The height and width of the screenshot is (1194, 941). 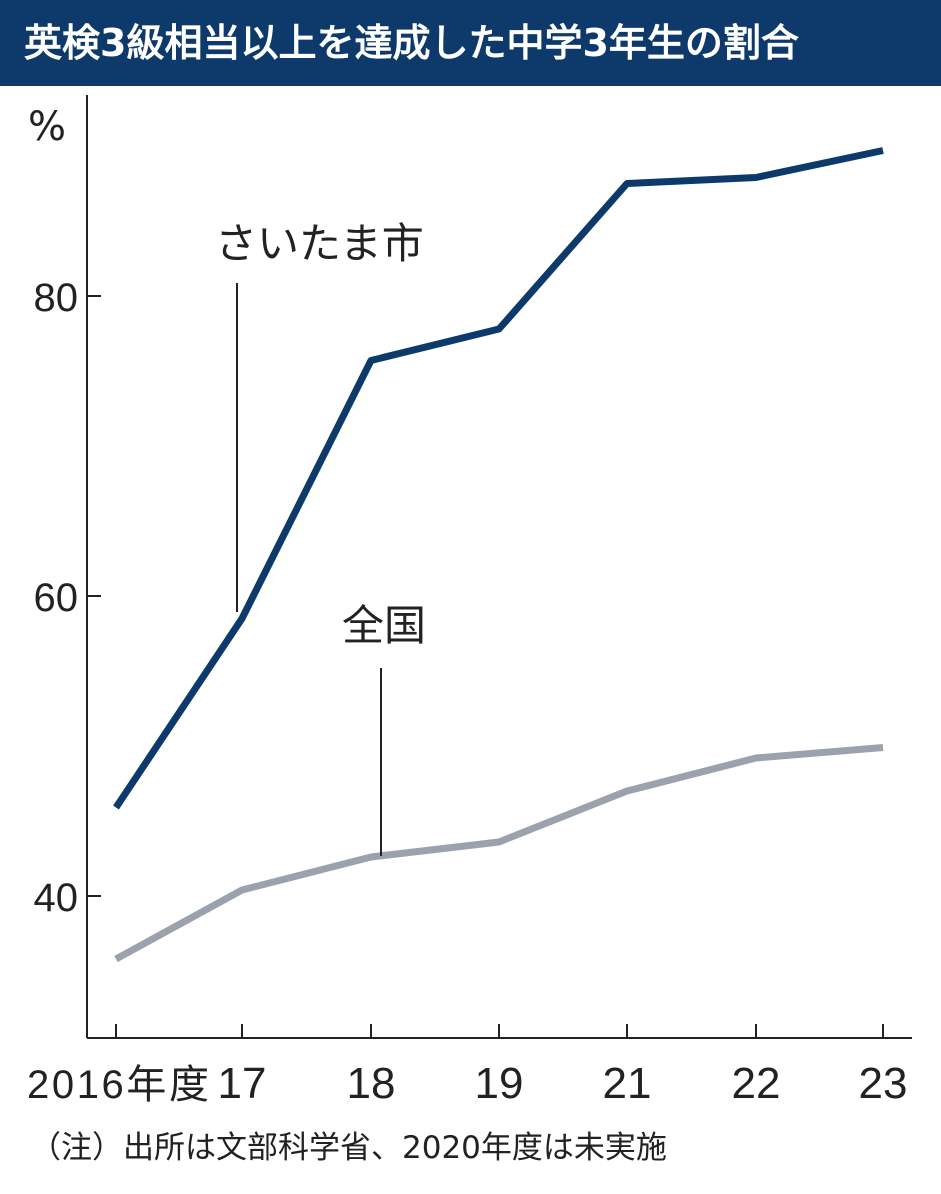 I want to click on series-label: さいたま市, so click(x=319, y=243).